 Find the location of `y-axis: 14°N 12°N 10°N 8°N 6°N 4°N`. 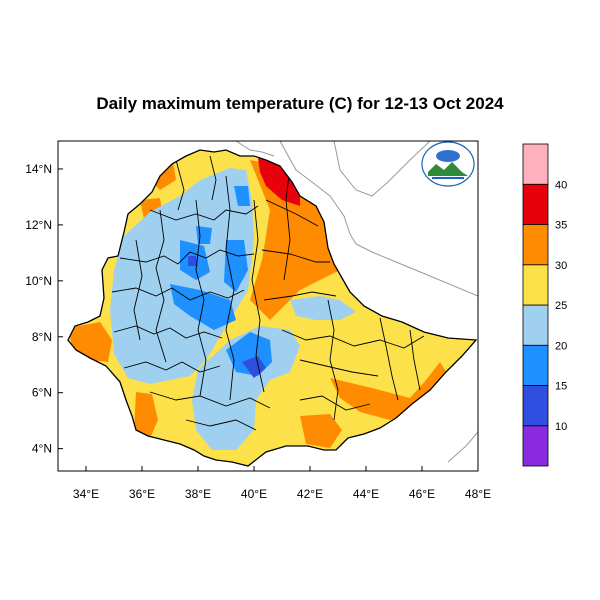

y-axis: 14°N 12°N 10°N 8°N 6°N 4°N is located at coordinates (44, 309).